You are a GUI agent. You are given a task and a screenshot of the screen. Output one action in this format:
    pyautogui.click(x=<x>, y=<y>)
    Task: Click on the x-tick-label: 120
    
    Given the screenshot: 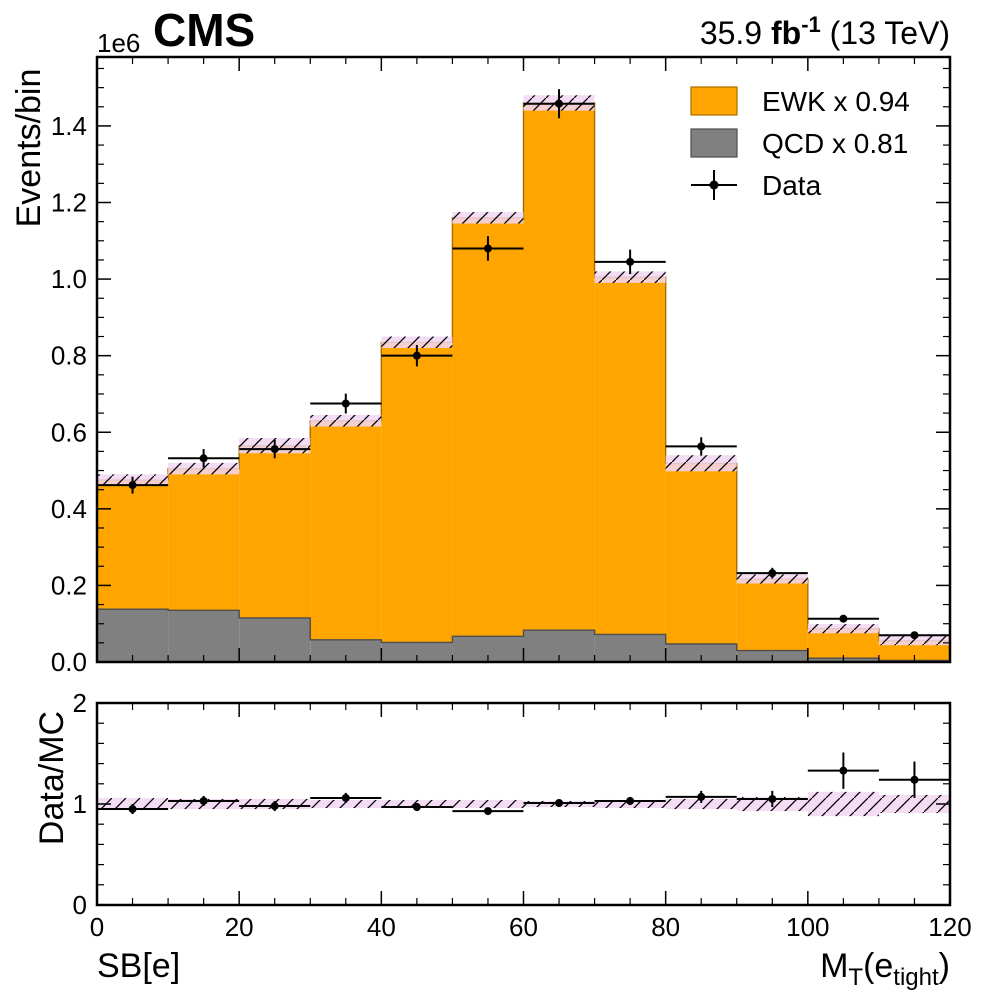 What is the action you would take?
    pyautogui.click(x=949, y=927)
    